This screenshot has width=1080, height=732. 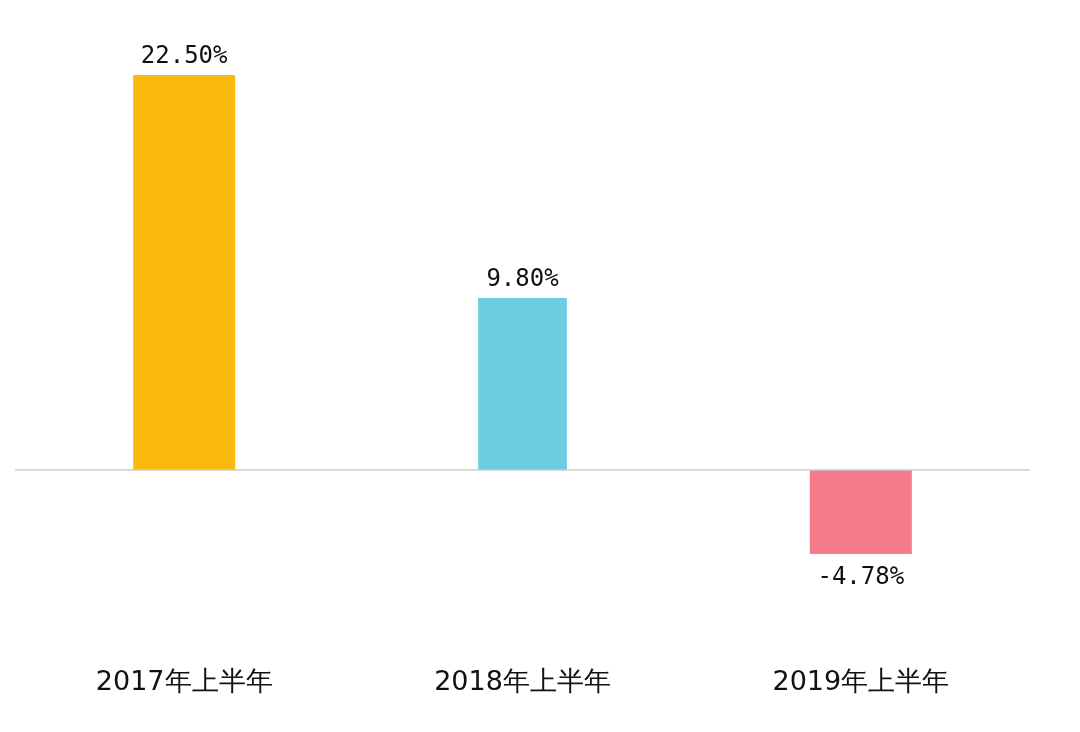 I want to click on data-label: 9.80%, so click(x=523, y=277).